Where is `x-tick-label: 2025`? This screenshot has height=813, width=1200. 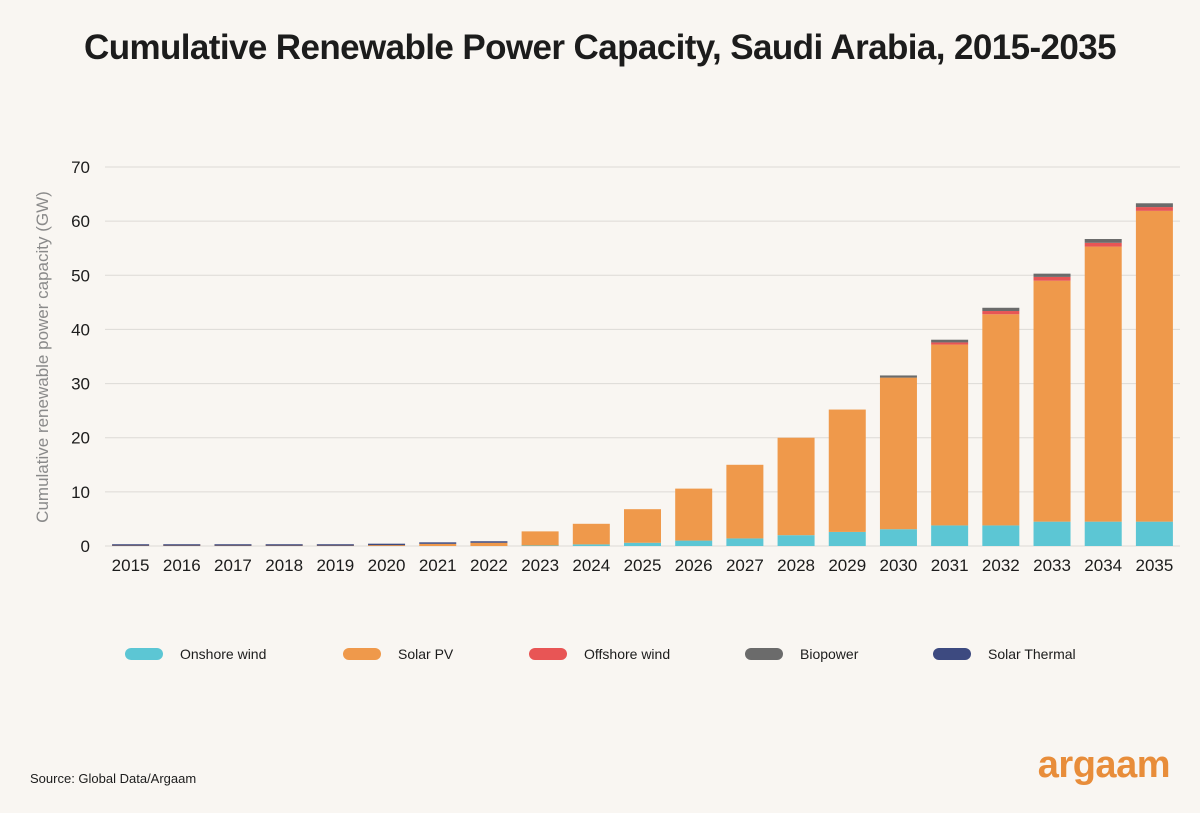 x-tick-label: 2025 is located at coordinates (643, 565).